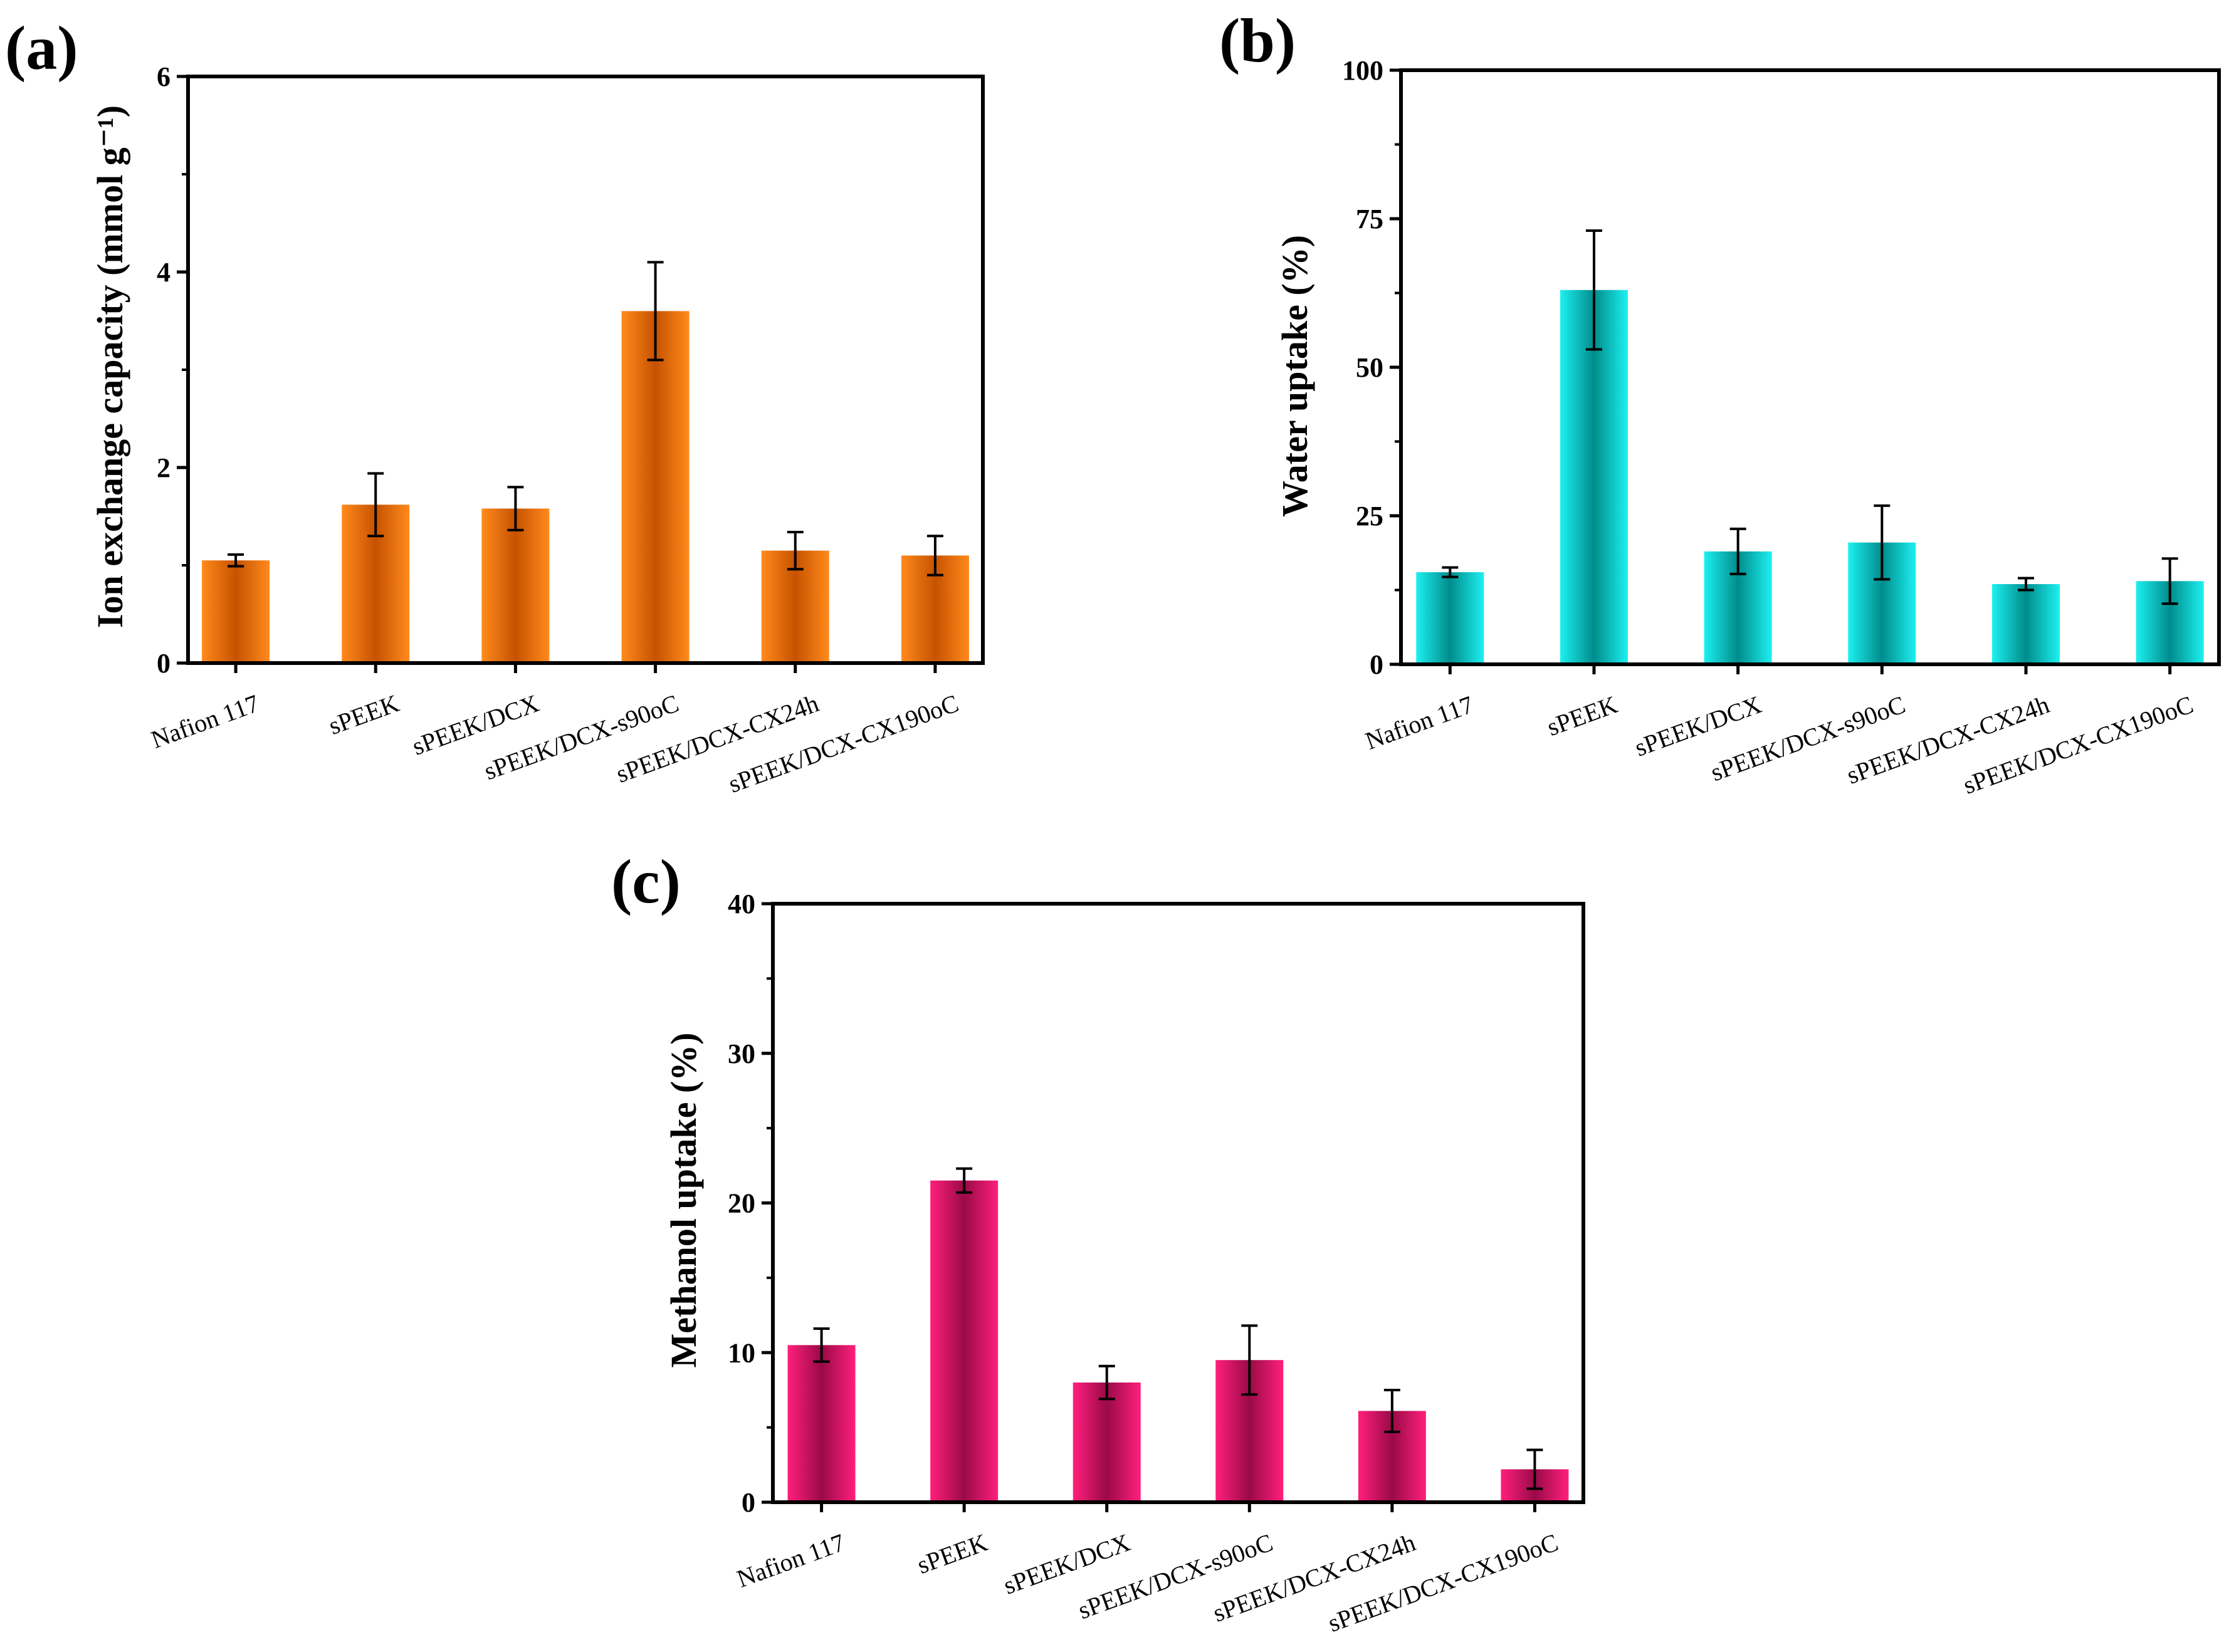 This screenshot has height=1652, width=2224. Describe the element at coordinates (1257, 40) in the screenshot. I see `panel-label: (b)` at that location.